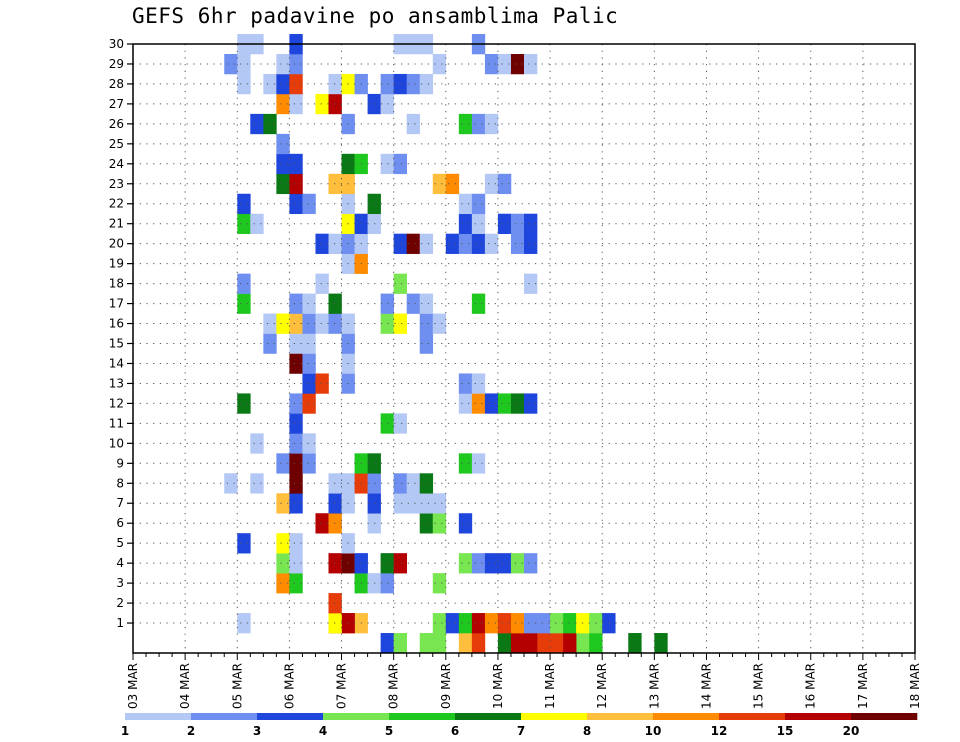 The width and height of the screenshot is (960, 742). What do you see at coordinates (394, 686) in the screenshot?
I see `x-tick-label: 08 MAR` at bounding box center [394, 686].